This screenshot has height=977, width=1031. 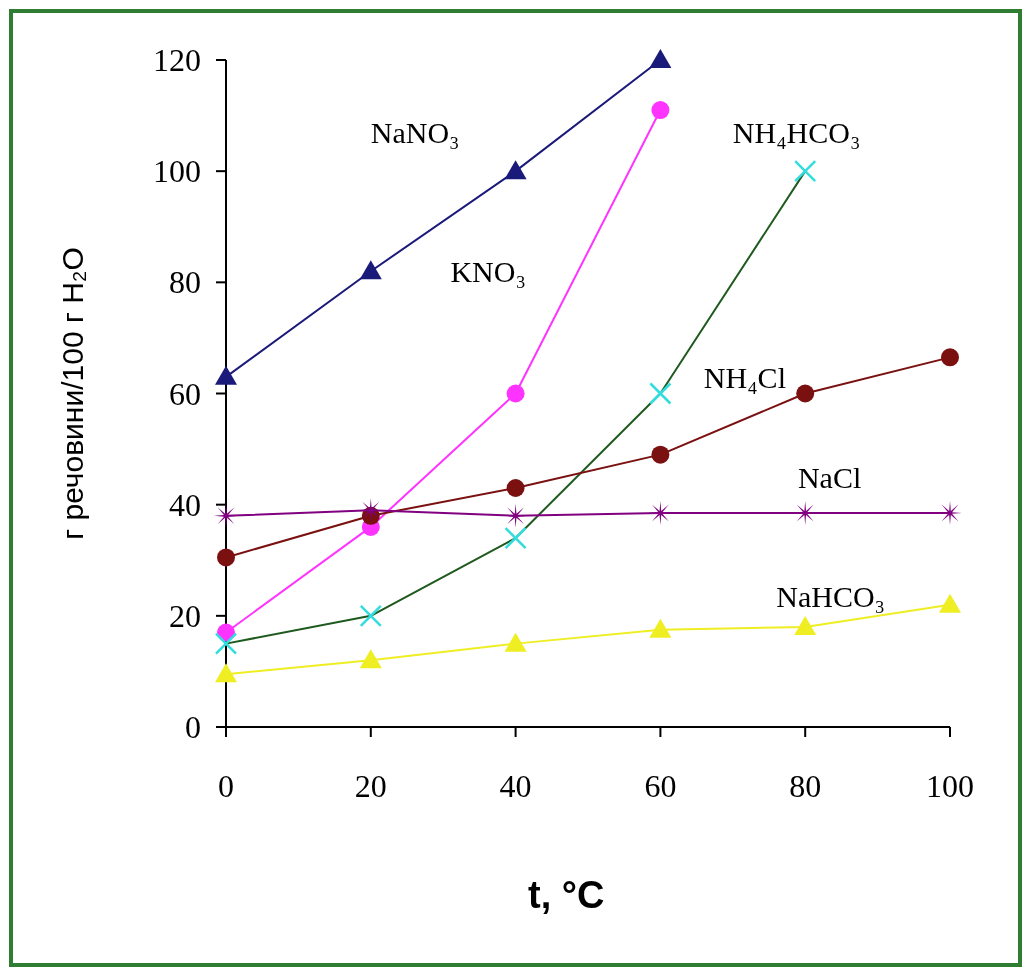 I want to click on series-label: NH₄Cl, so click(x=744, y=377).